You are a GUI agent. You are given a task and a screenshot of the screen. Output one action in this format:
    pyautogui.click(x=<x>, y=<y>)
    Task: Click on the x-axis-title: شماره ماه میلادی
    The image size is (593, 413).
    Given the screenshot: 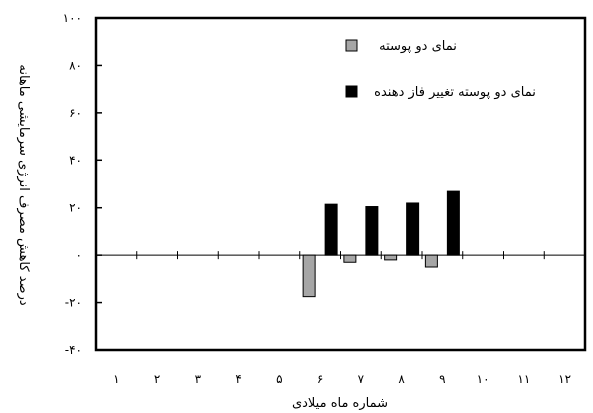 What is the action you would take?
    pyautogui.click(x=340, y=403)
    